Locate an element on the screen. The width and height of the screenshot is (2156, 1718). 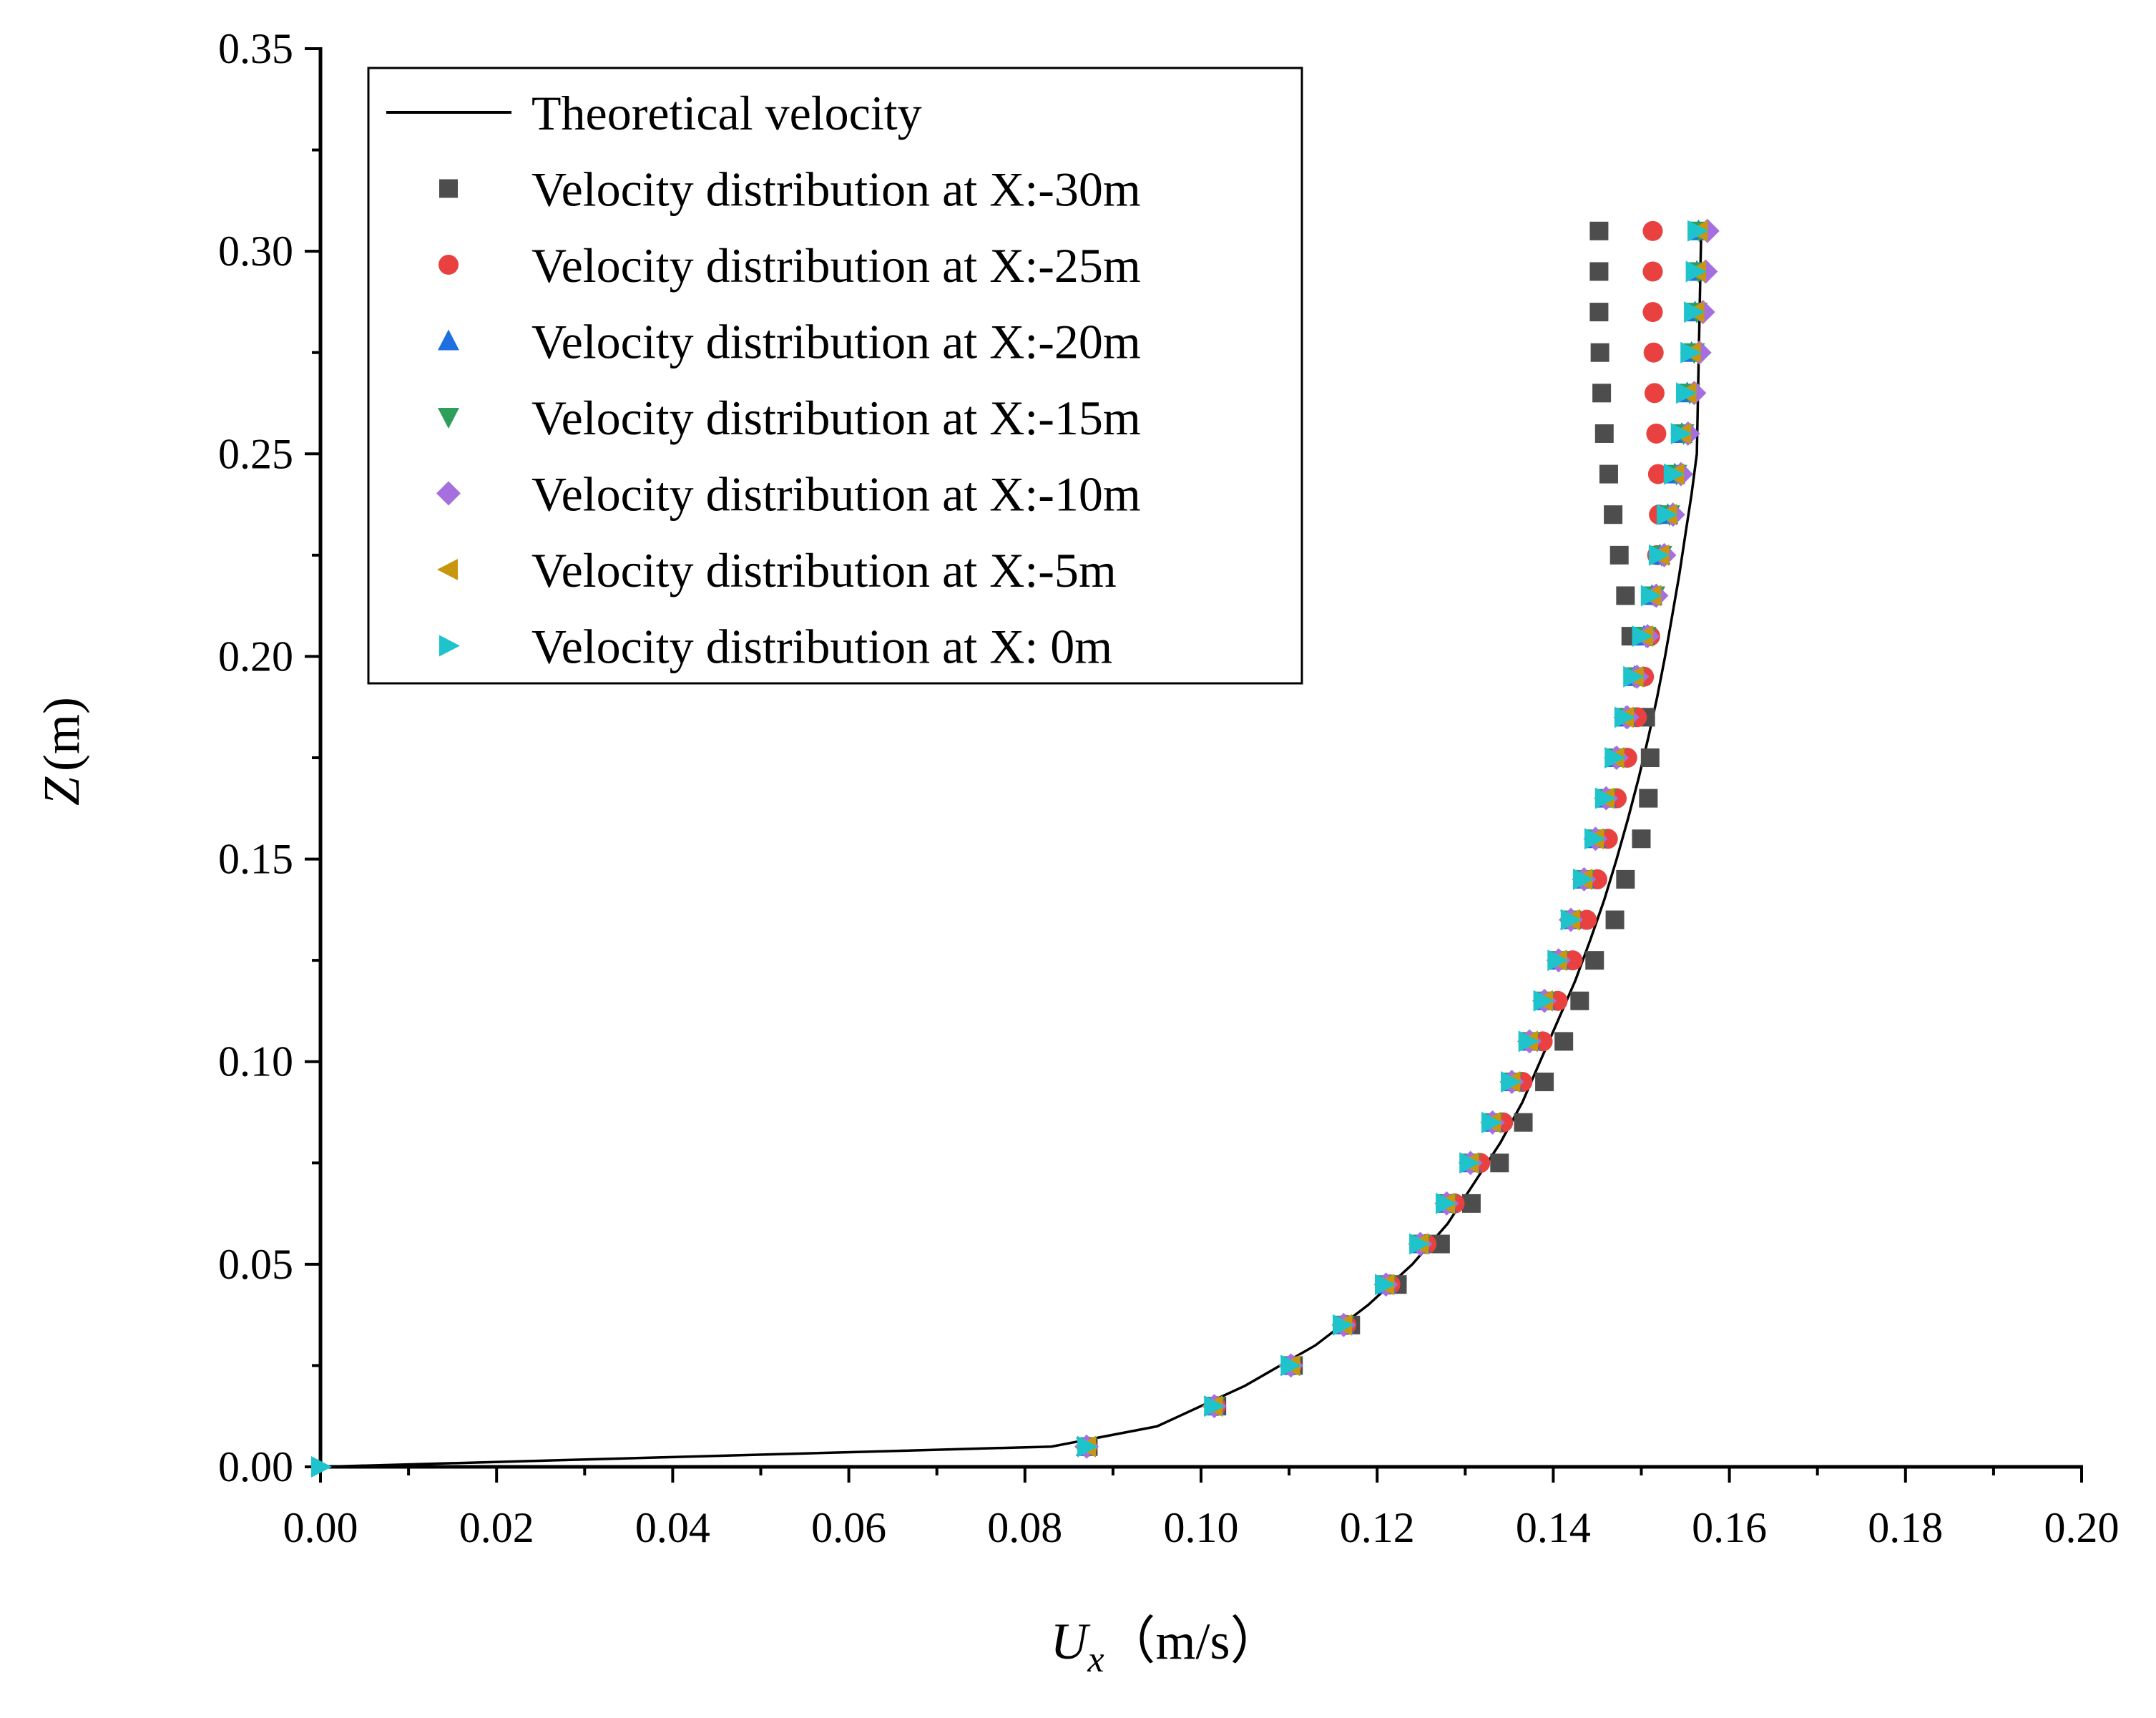
y-tick-label: 0.20 is located at coordinates (256, 656).